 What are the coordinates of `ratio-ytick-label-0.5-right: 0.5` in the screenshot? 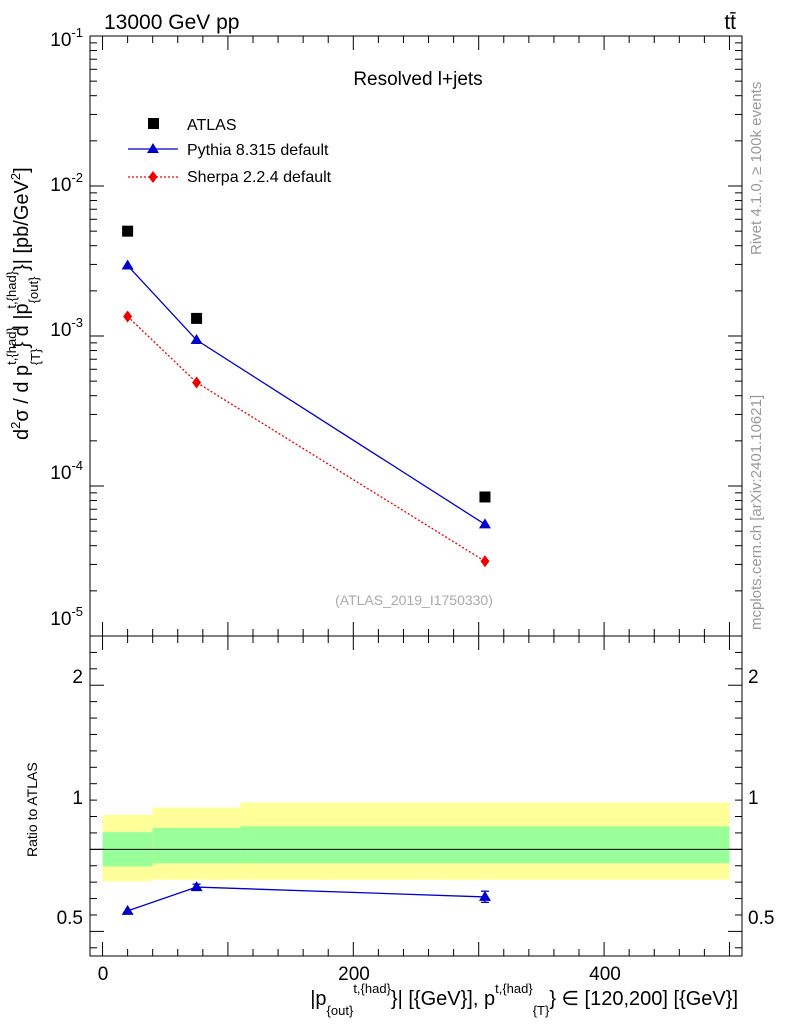 It's located at (761, 918).